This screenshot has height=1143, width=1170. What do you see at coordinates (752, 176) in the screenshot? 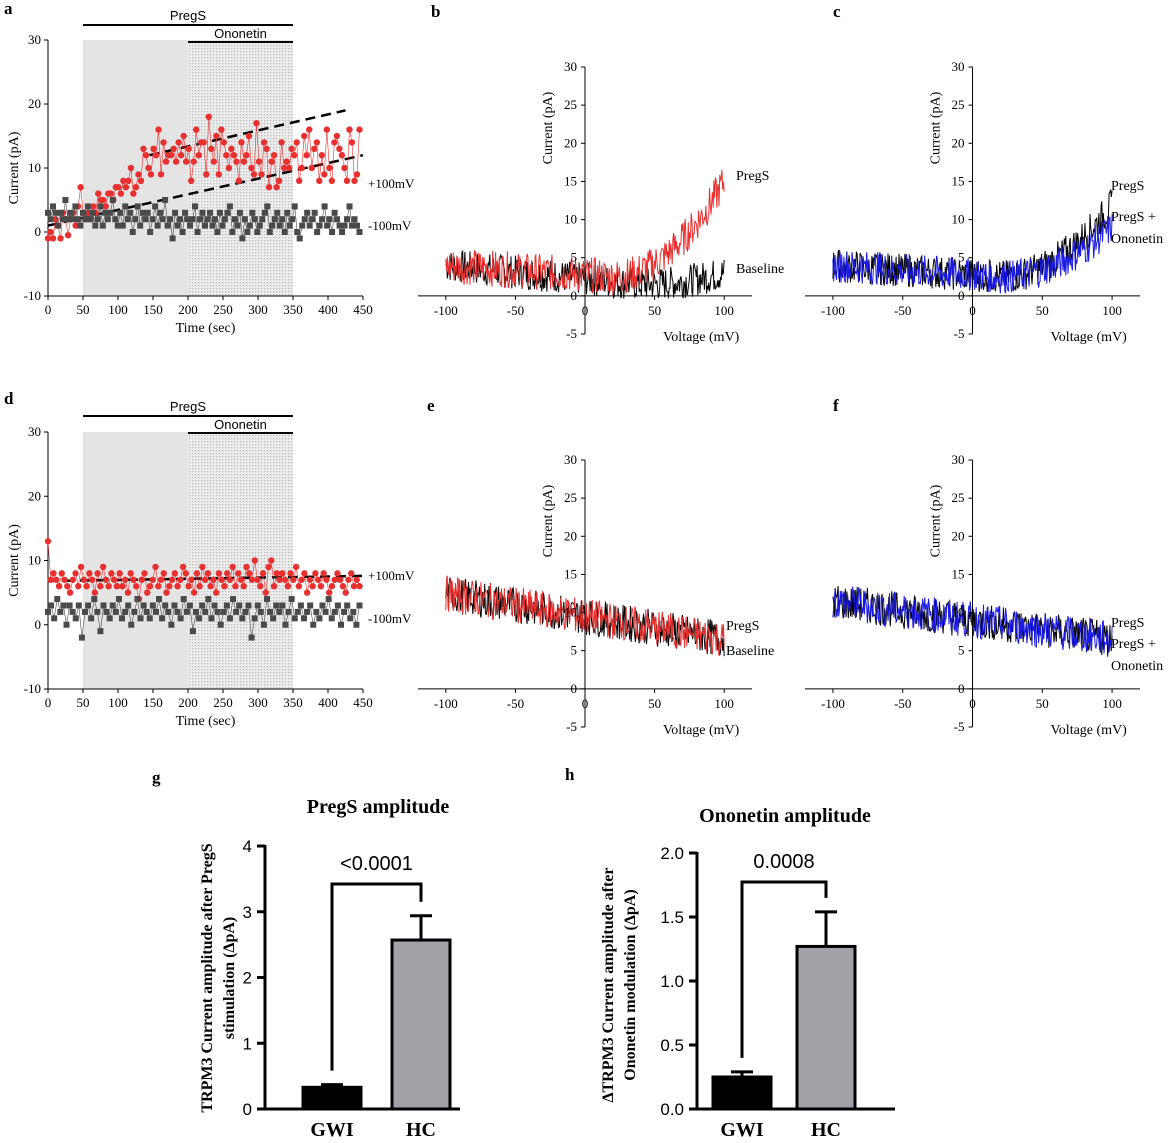
I see `series-label: PregS` at bounding box center [752, 176].